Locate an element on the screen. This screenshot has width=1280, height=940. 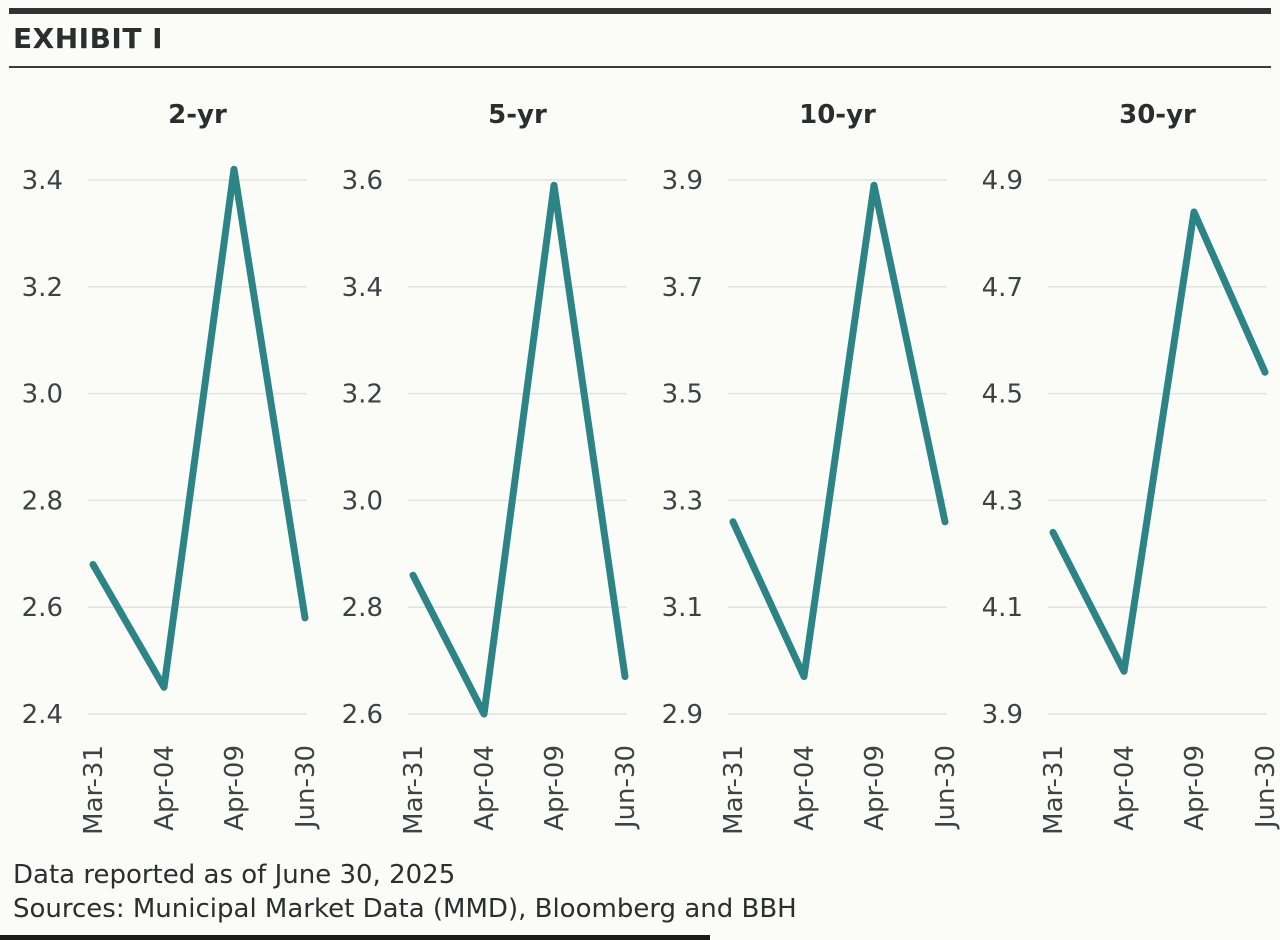
panel-title: 5-yr is located at coordinates (517, 115).